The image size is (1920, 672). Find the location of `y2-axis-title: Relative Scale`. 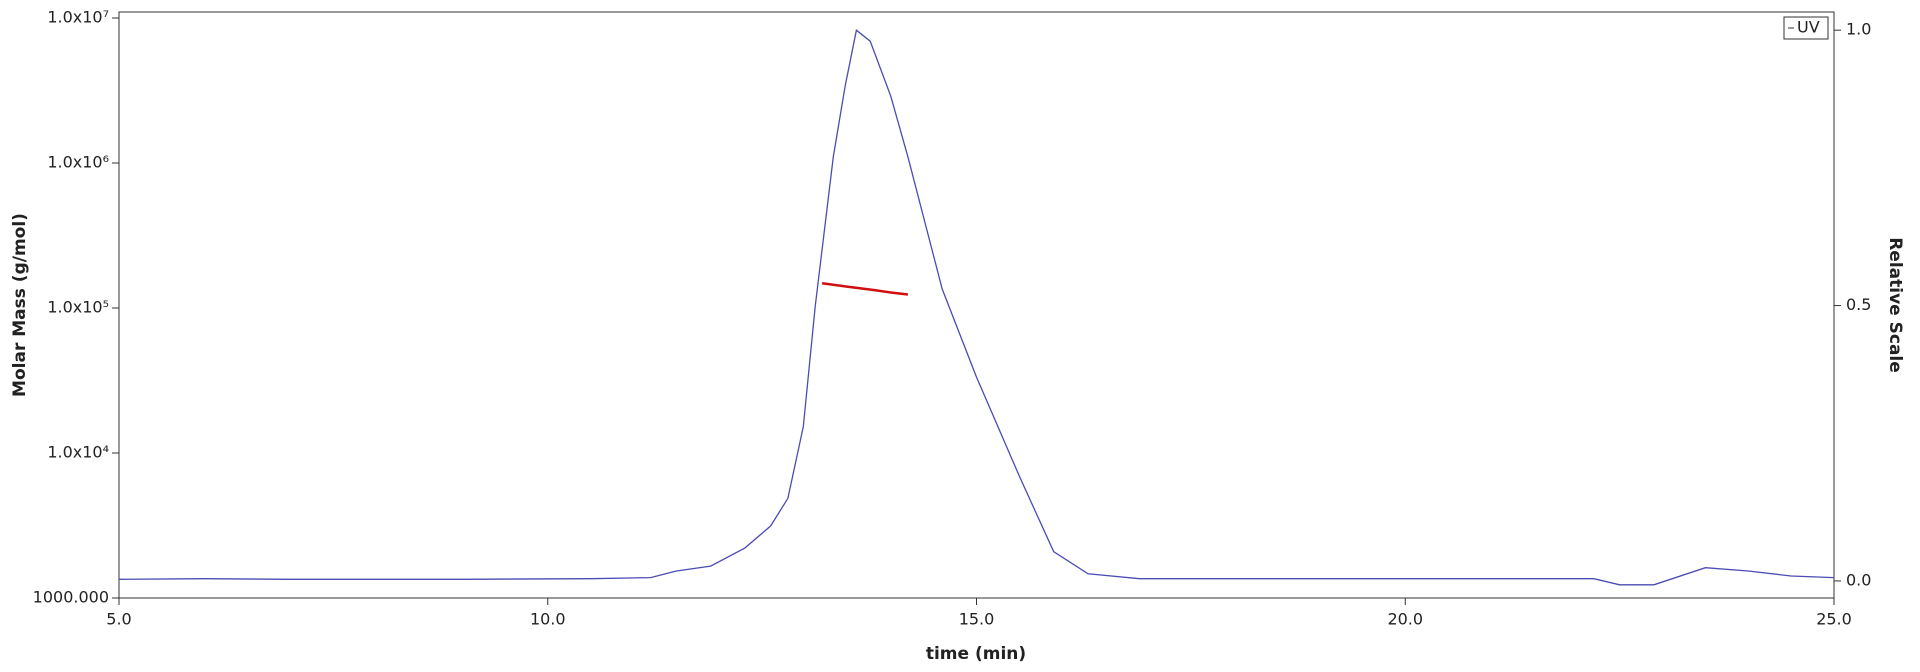

y2-axis-title: Relative Scale is located at coordinates (1895, 305).